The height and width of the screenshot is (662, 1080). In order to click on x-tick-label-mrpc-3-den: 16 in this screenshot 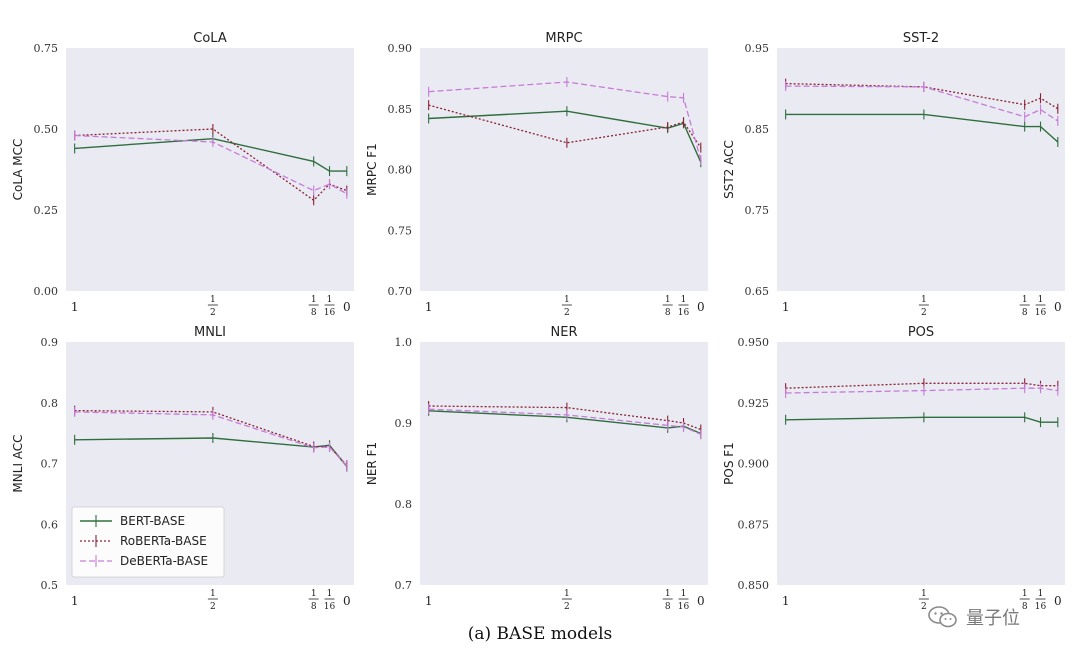, I will do `click(684, 313)`.